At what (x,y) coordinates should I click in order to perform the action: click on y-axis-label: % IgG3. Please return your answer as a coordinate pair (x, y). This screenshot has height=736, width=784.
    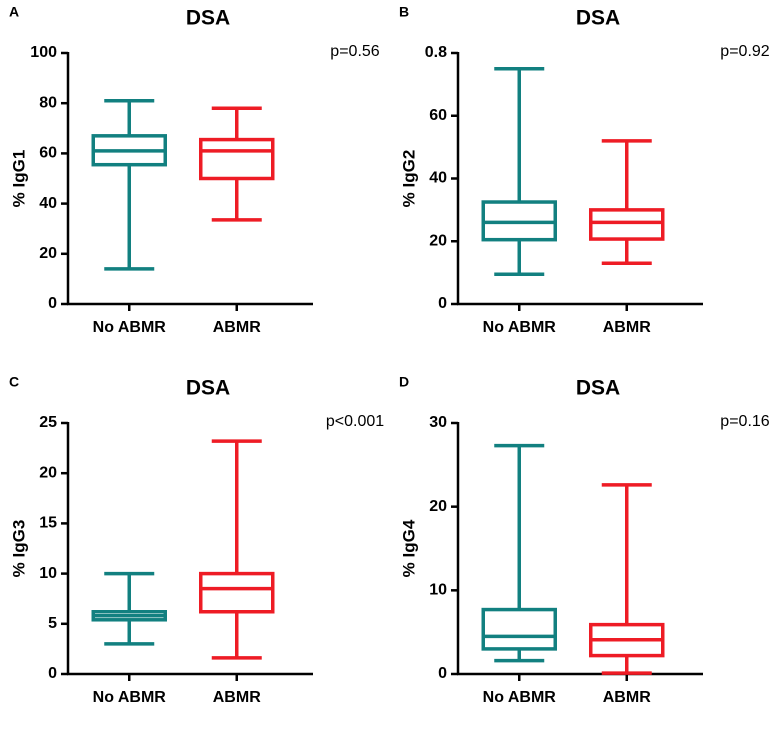
    Looking at the image, I should click on (18, 549).